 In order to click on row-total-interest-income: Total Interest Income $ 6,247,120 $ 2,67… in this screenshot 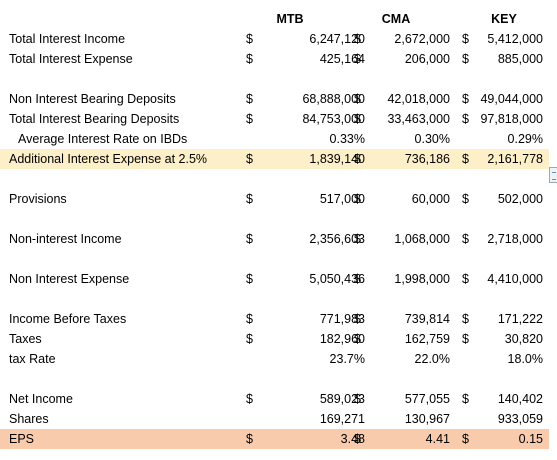, I will do `click(274, 39)`.